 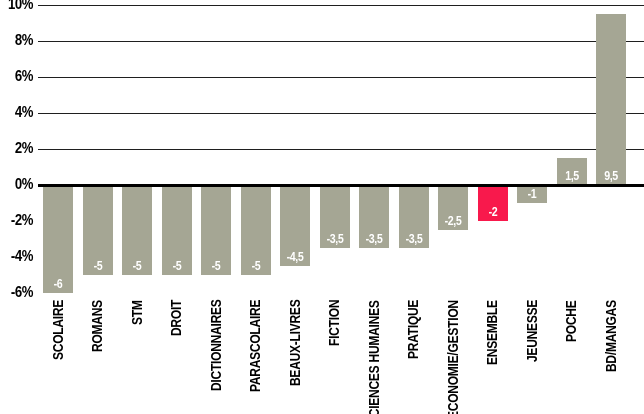 What do you see at coordinates (492, 332) in the screenshot?
I see `x-axis-label-ensemble: ENSEMBLE` at bounding box center [492, 332].